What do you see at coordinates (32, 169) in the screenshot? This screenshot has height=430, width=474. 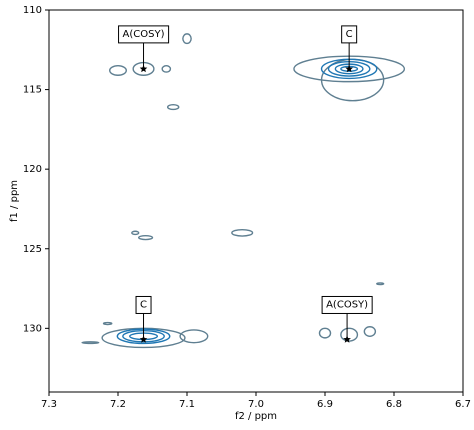 I see `y-tick-label: 120` at bounding box center [32, 169].